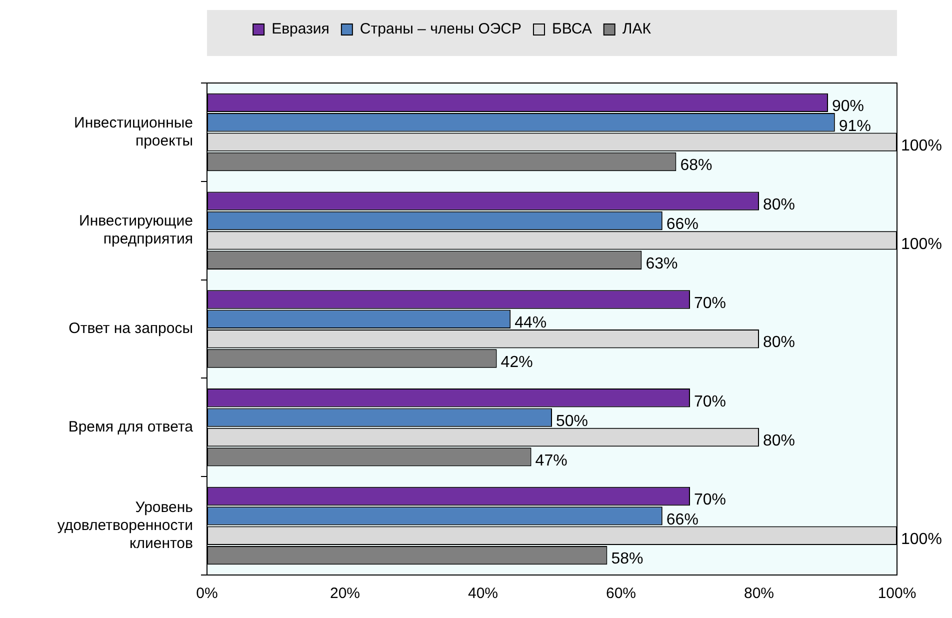 This screenshot has width=952, height=618. I want to click on data-label: 50%, so click(572, 421).